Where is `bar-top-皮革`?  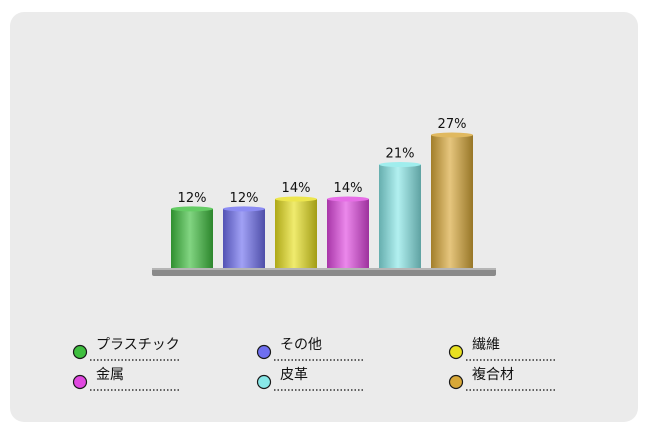
bar-top-皮革 is located at coordinates (400, 165).